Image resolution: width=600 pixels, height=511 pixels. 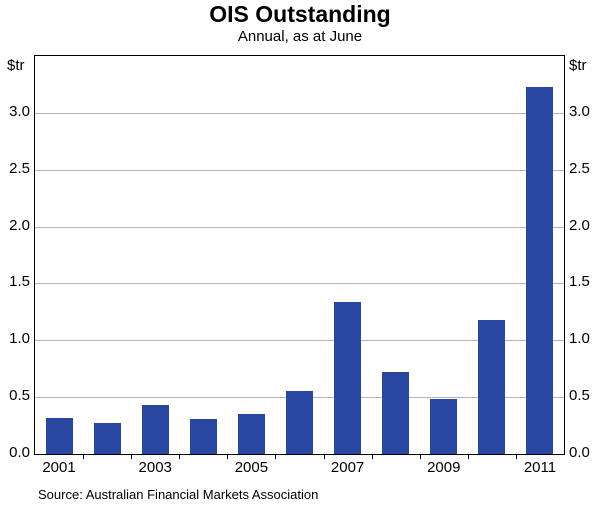 What do you see at coordinates (540, 270) in the screenshot?
I see `bar-2011` at bounding box center [540, 270].